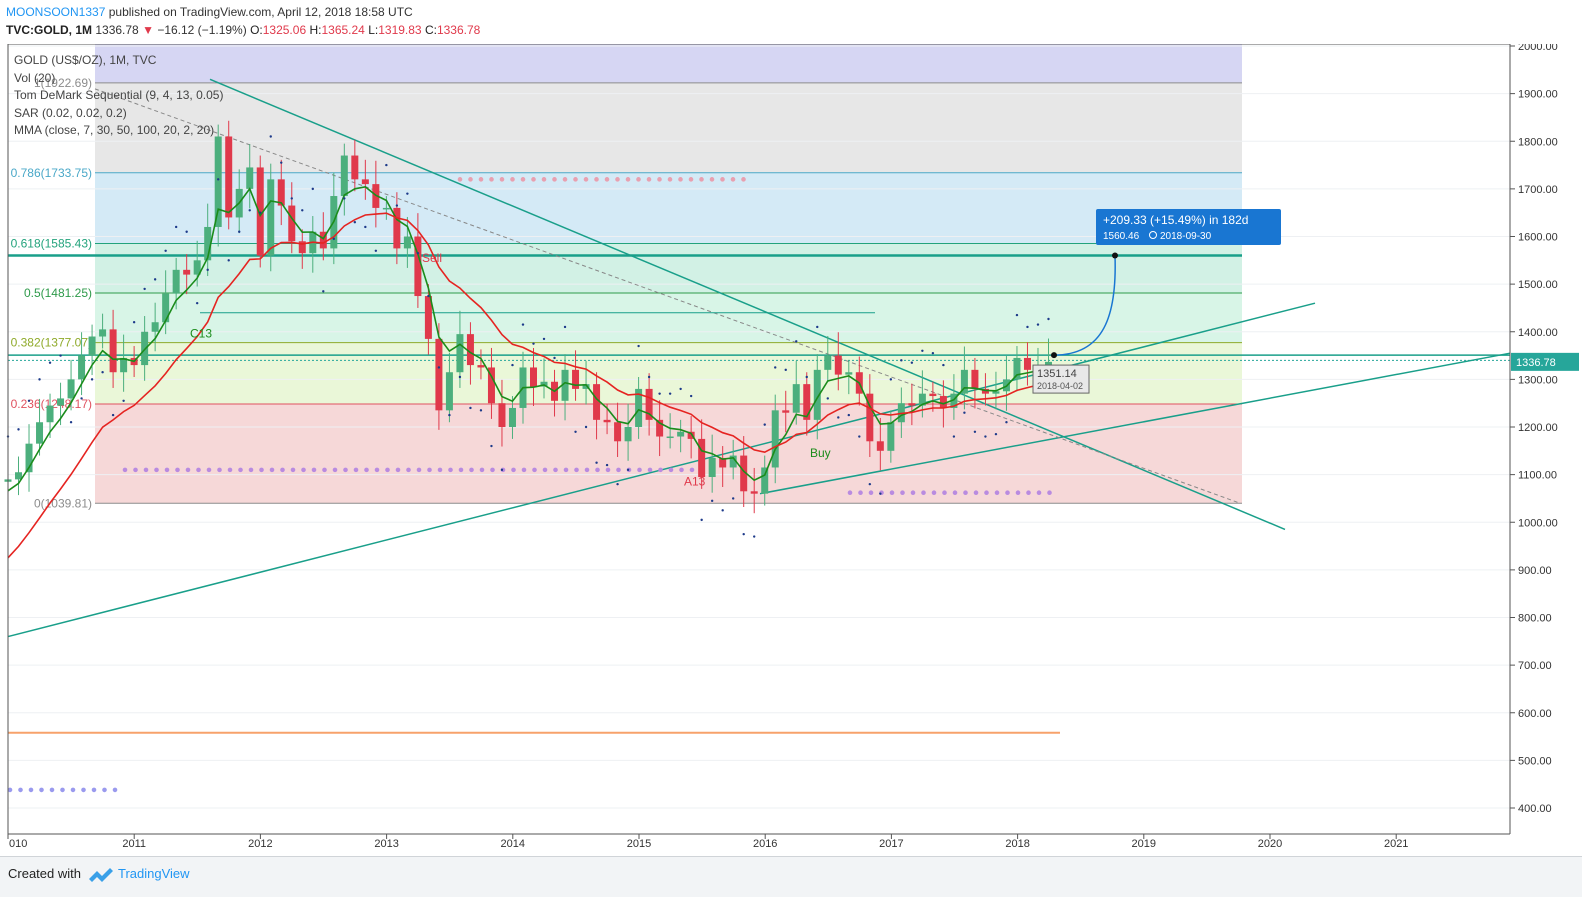 The width and height of the screenshot is (1582, 897). I want to click on y-tick-label: 2000.00, so click(1538, 48).